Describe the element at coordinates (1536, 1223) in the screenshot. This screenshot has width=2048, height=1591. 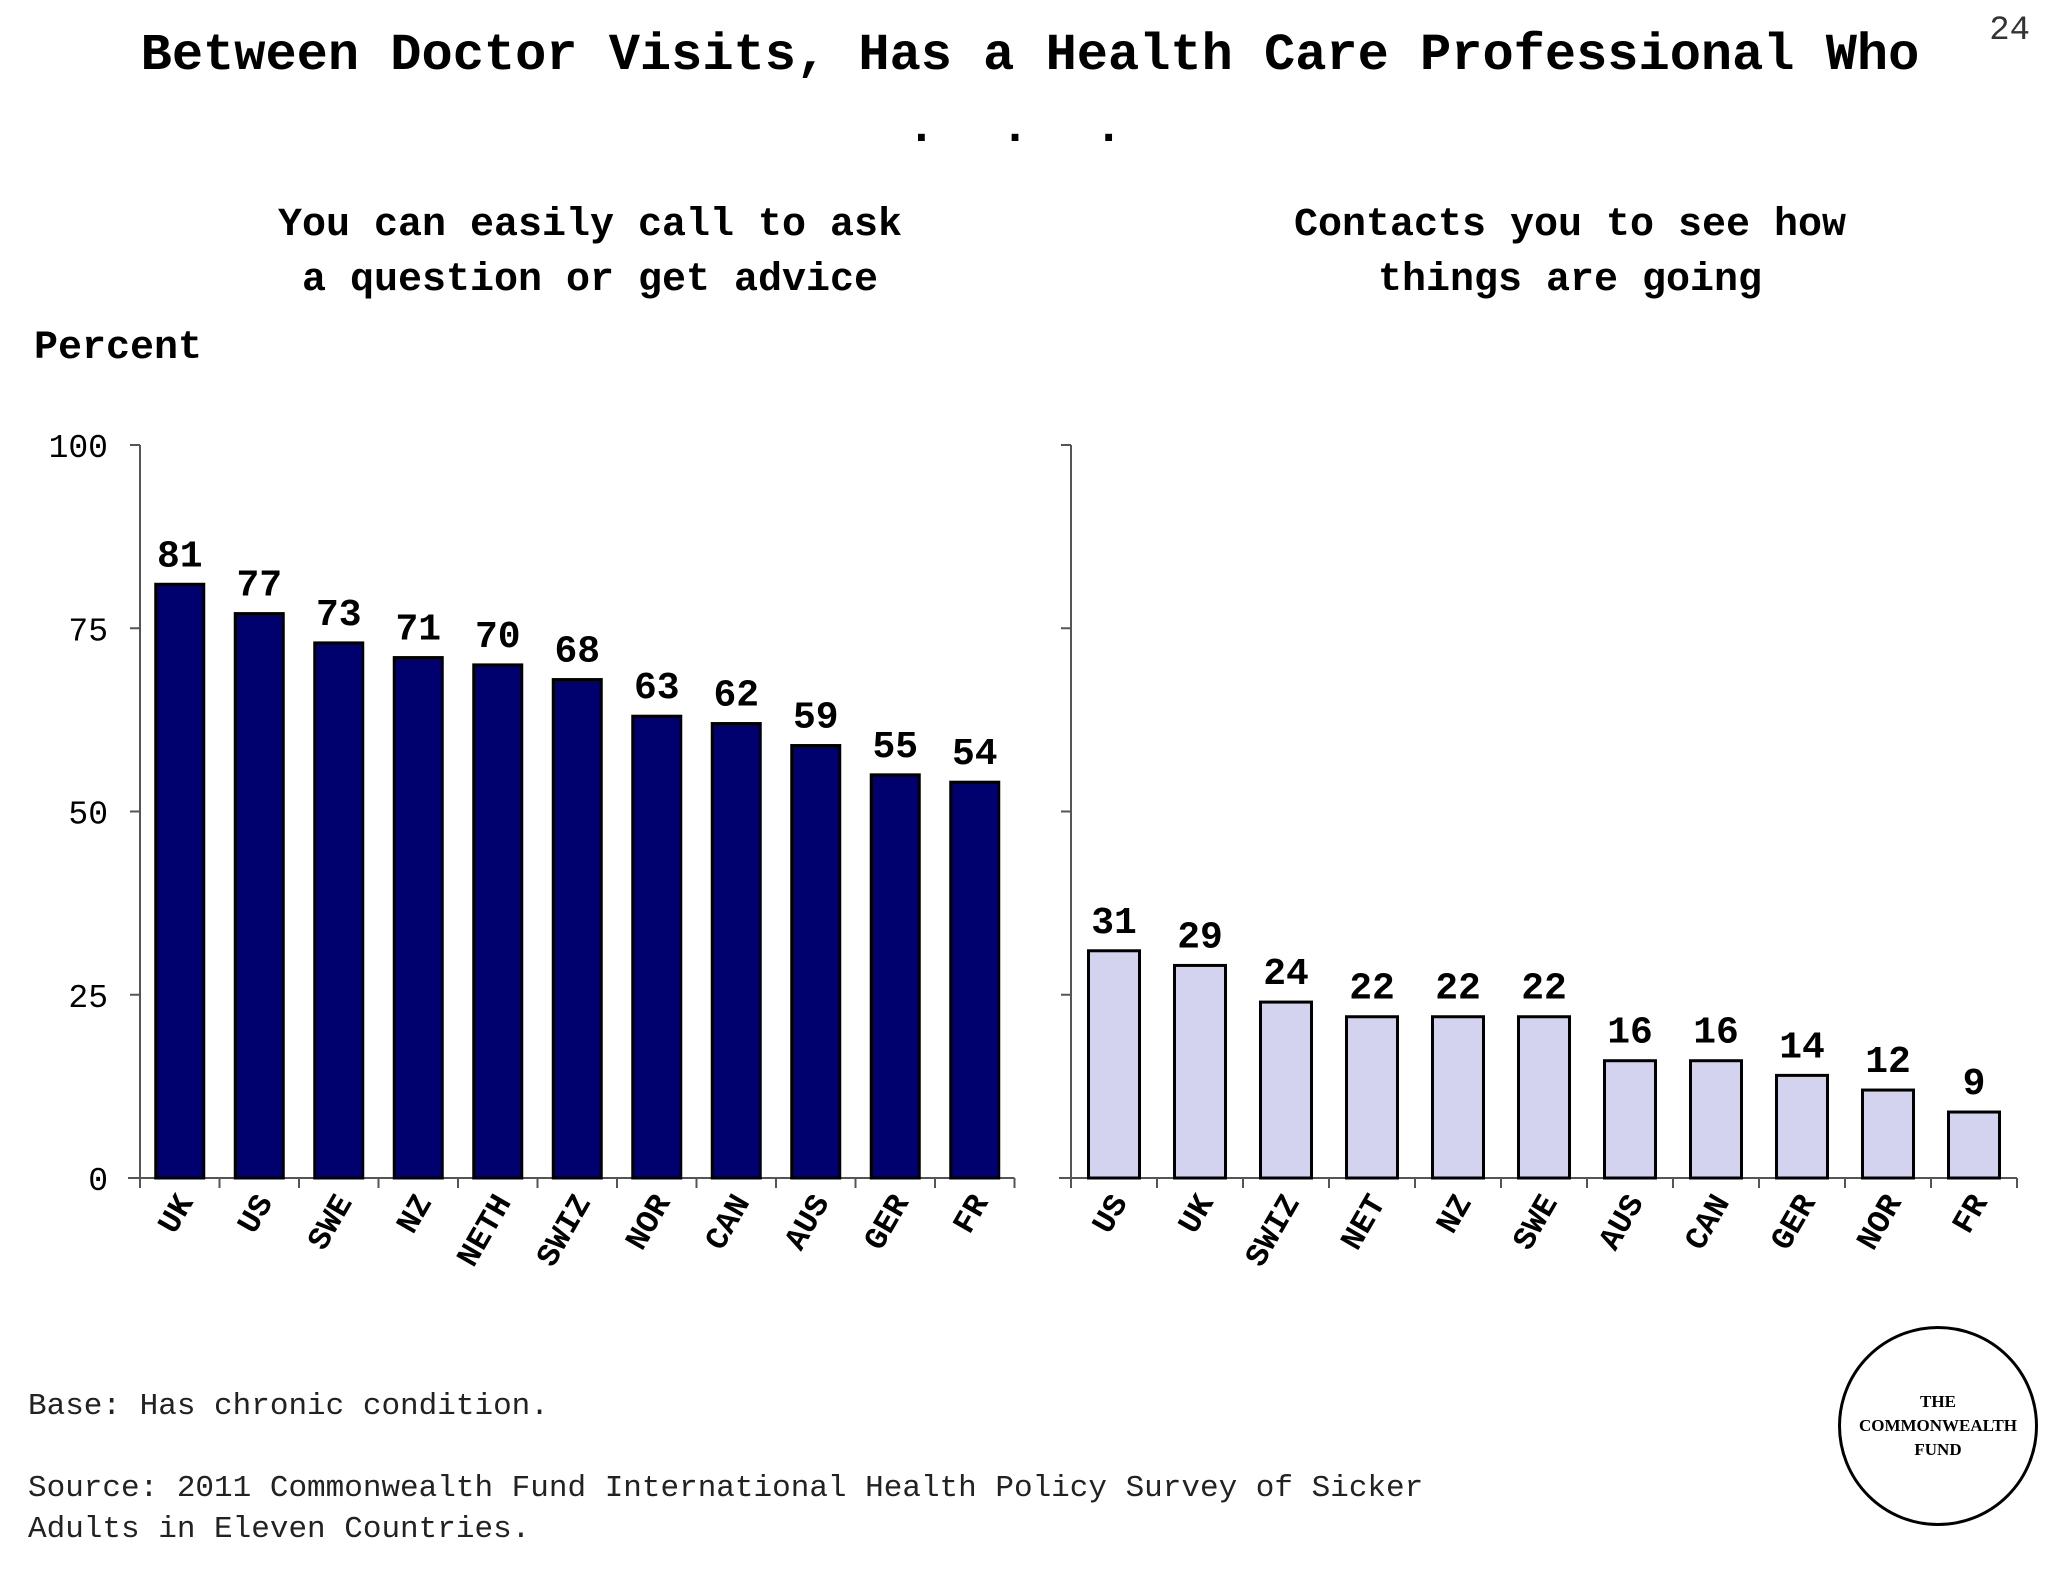
I see `right-category-label: SWE` at that location.